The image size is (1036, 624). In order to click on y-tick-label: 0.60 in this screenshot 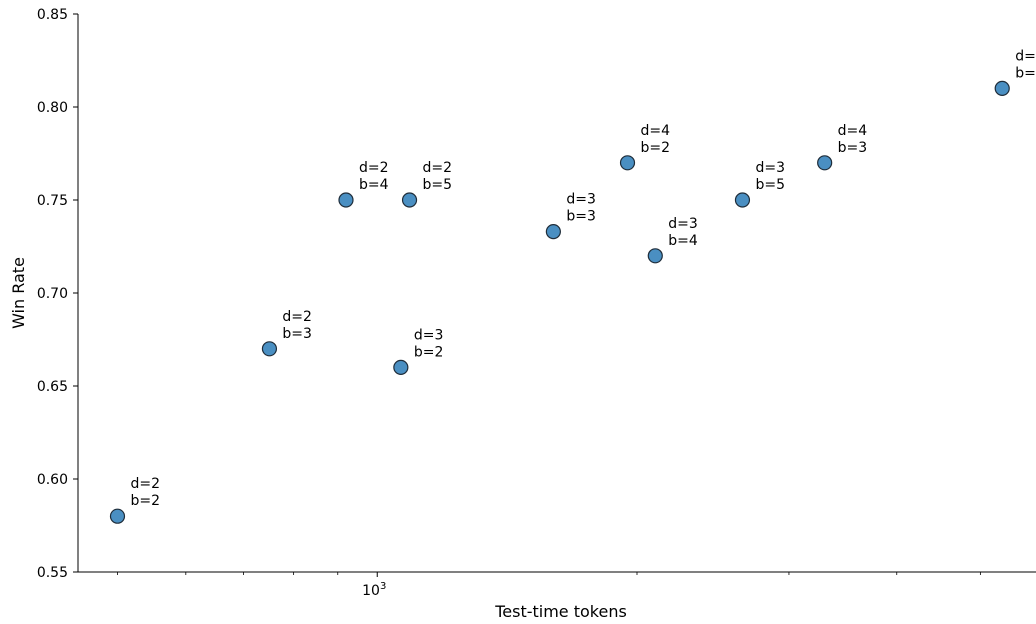, I will do `click(52, 480)`.